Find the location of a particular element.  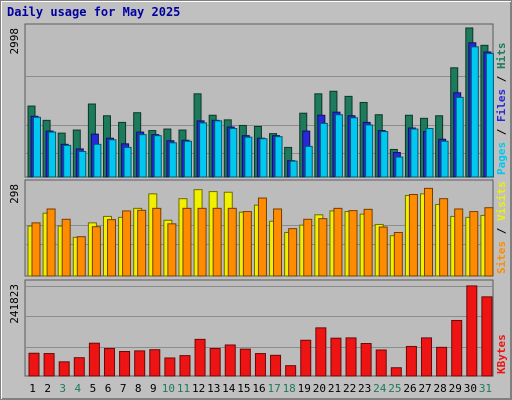

ymax-label-2: 298 is located at coordinates (14, 194).